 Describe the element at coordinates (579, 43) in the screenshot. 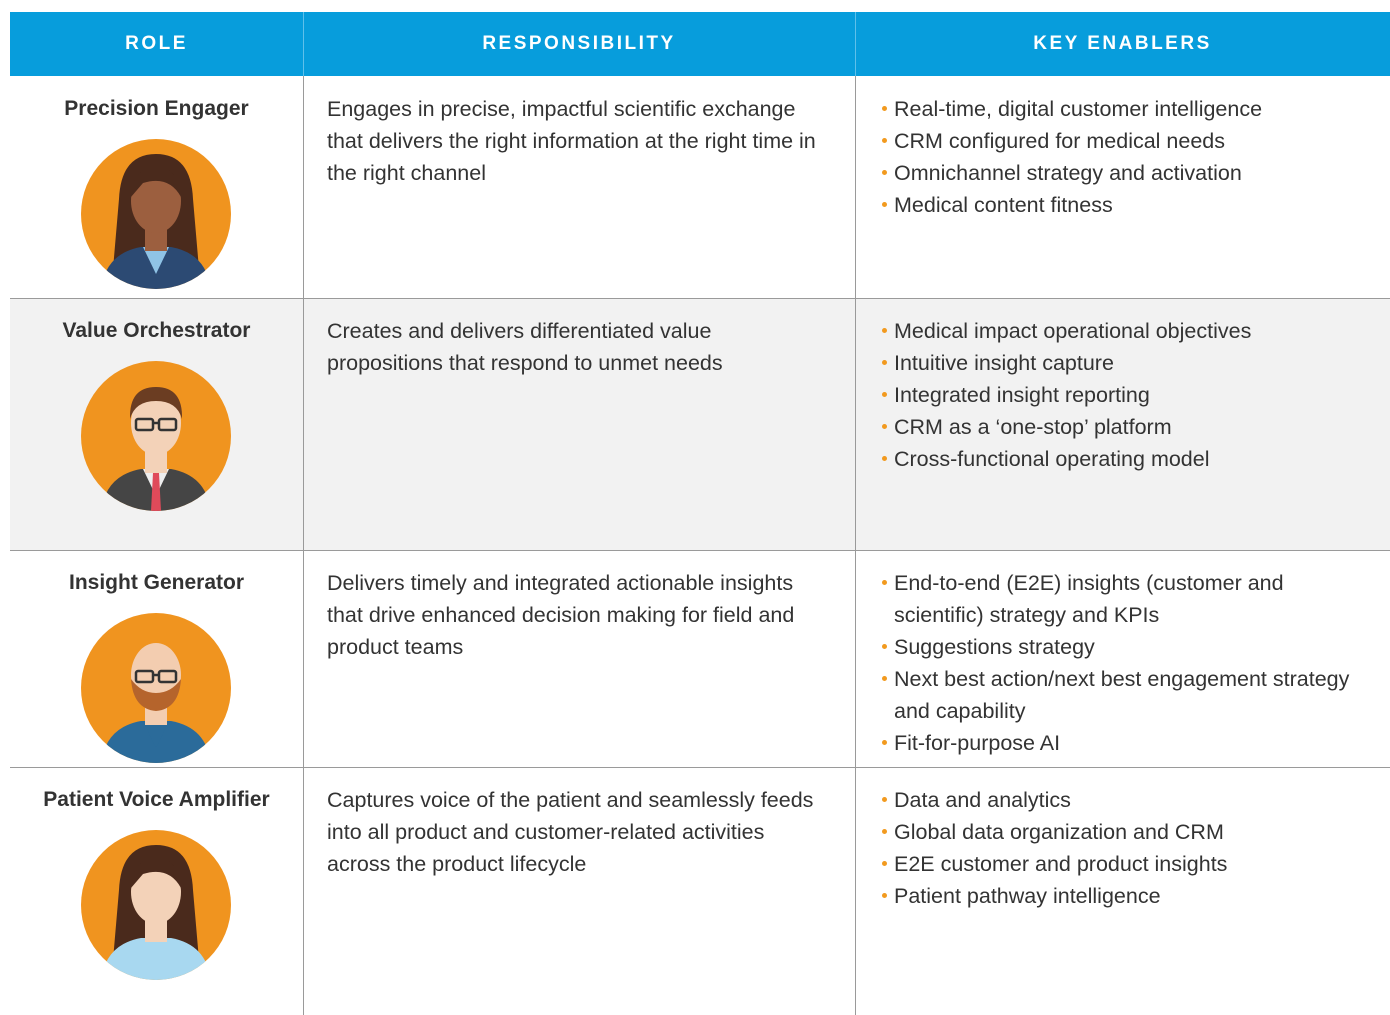

I see `column-header: RESPONSIBILITY` at that location.